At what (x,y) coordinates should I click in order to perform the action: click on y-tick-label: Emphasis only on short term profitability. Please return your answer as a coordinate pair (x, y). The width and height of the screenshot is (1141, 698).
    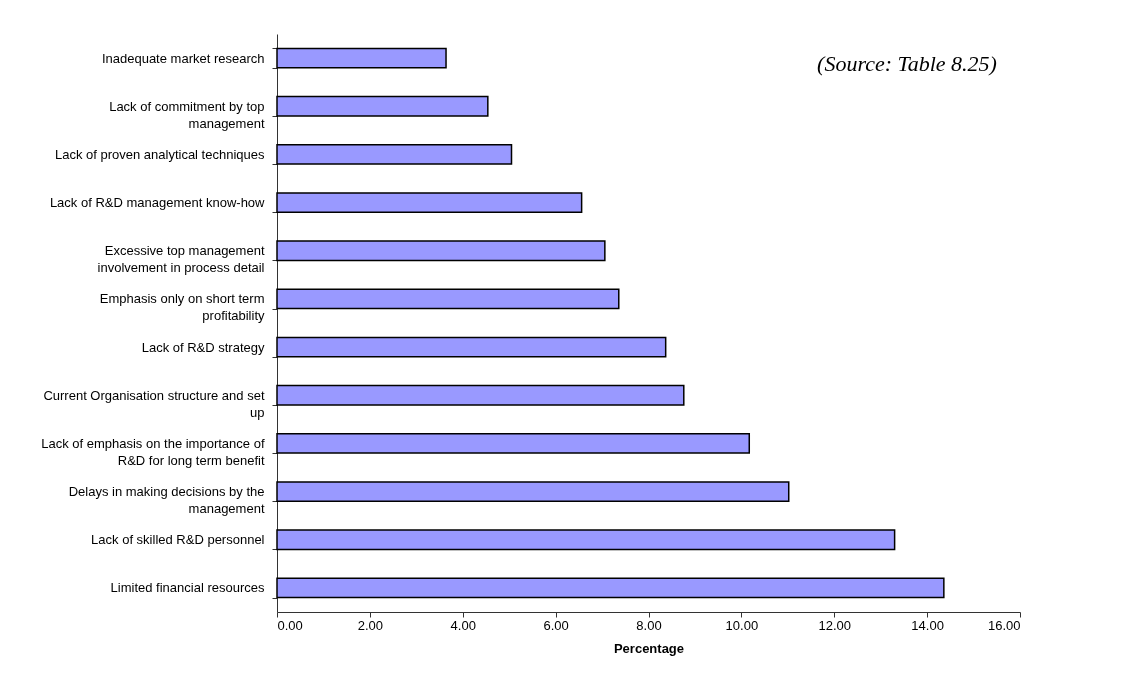
    Looking at the image, I should click on (182, 307).